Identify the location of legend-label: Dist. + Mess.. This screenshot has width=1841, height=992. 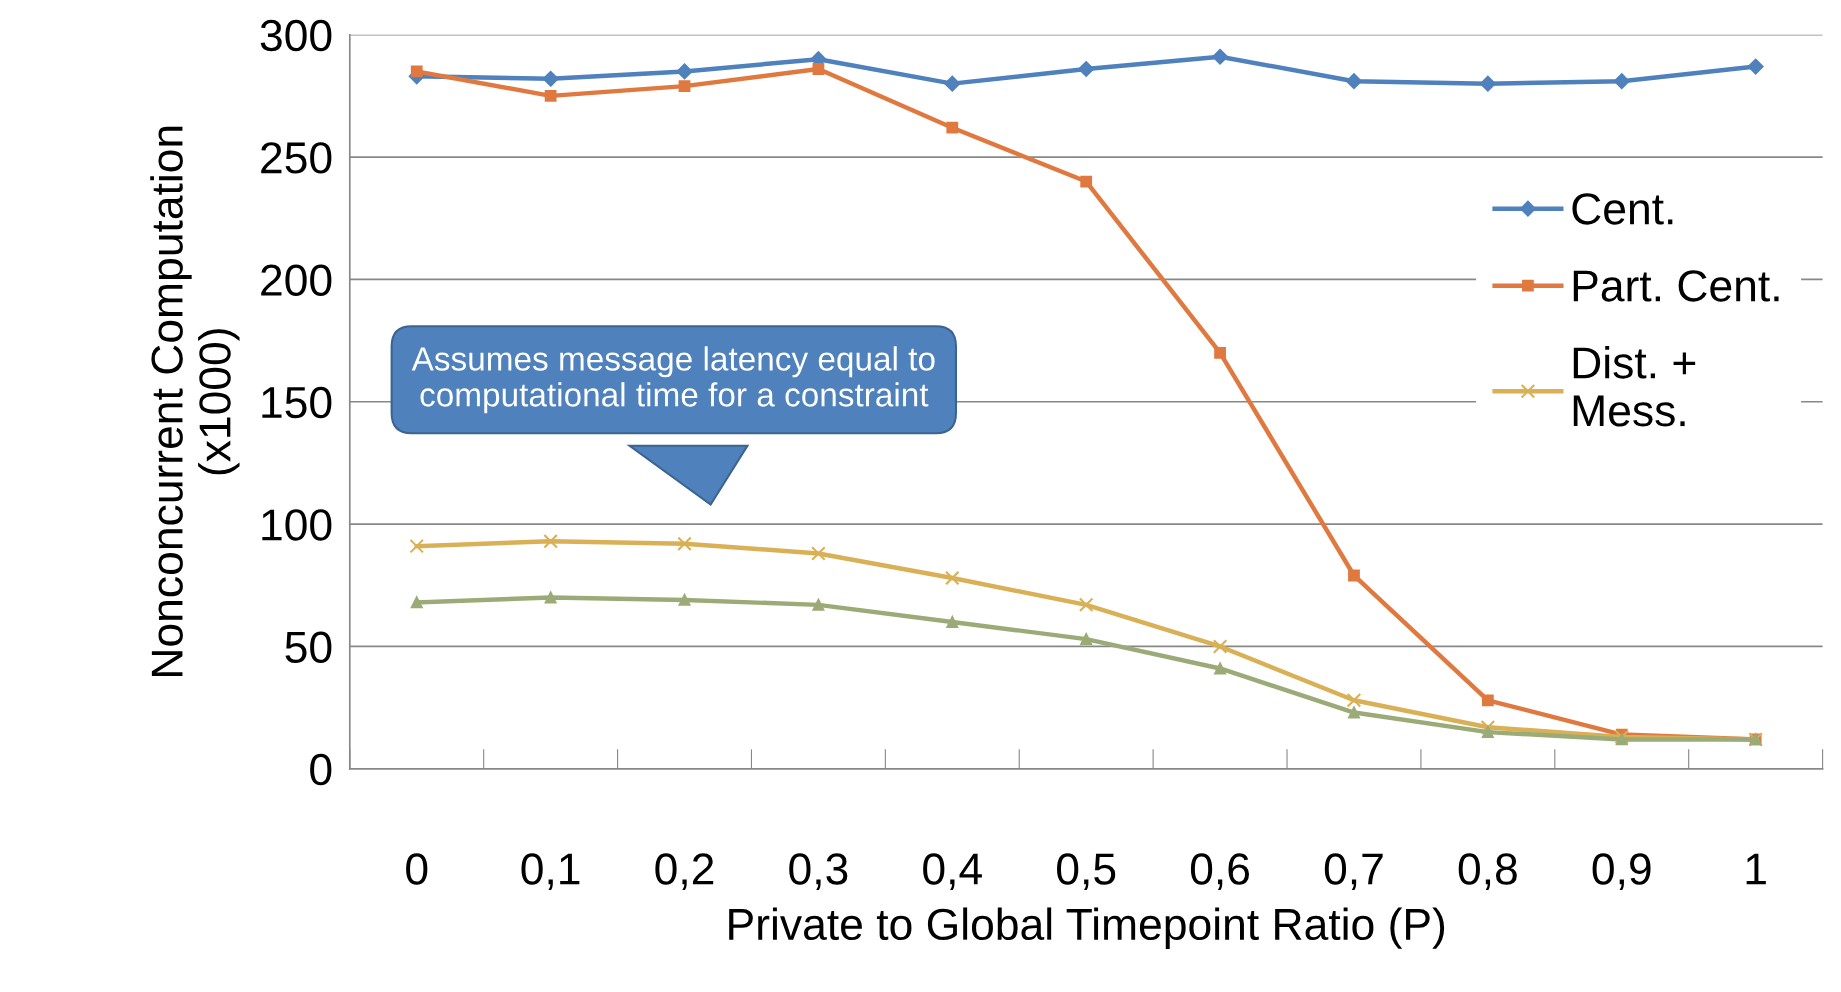
(1634, 386).